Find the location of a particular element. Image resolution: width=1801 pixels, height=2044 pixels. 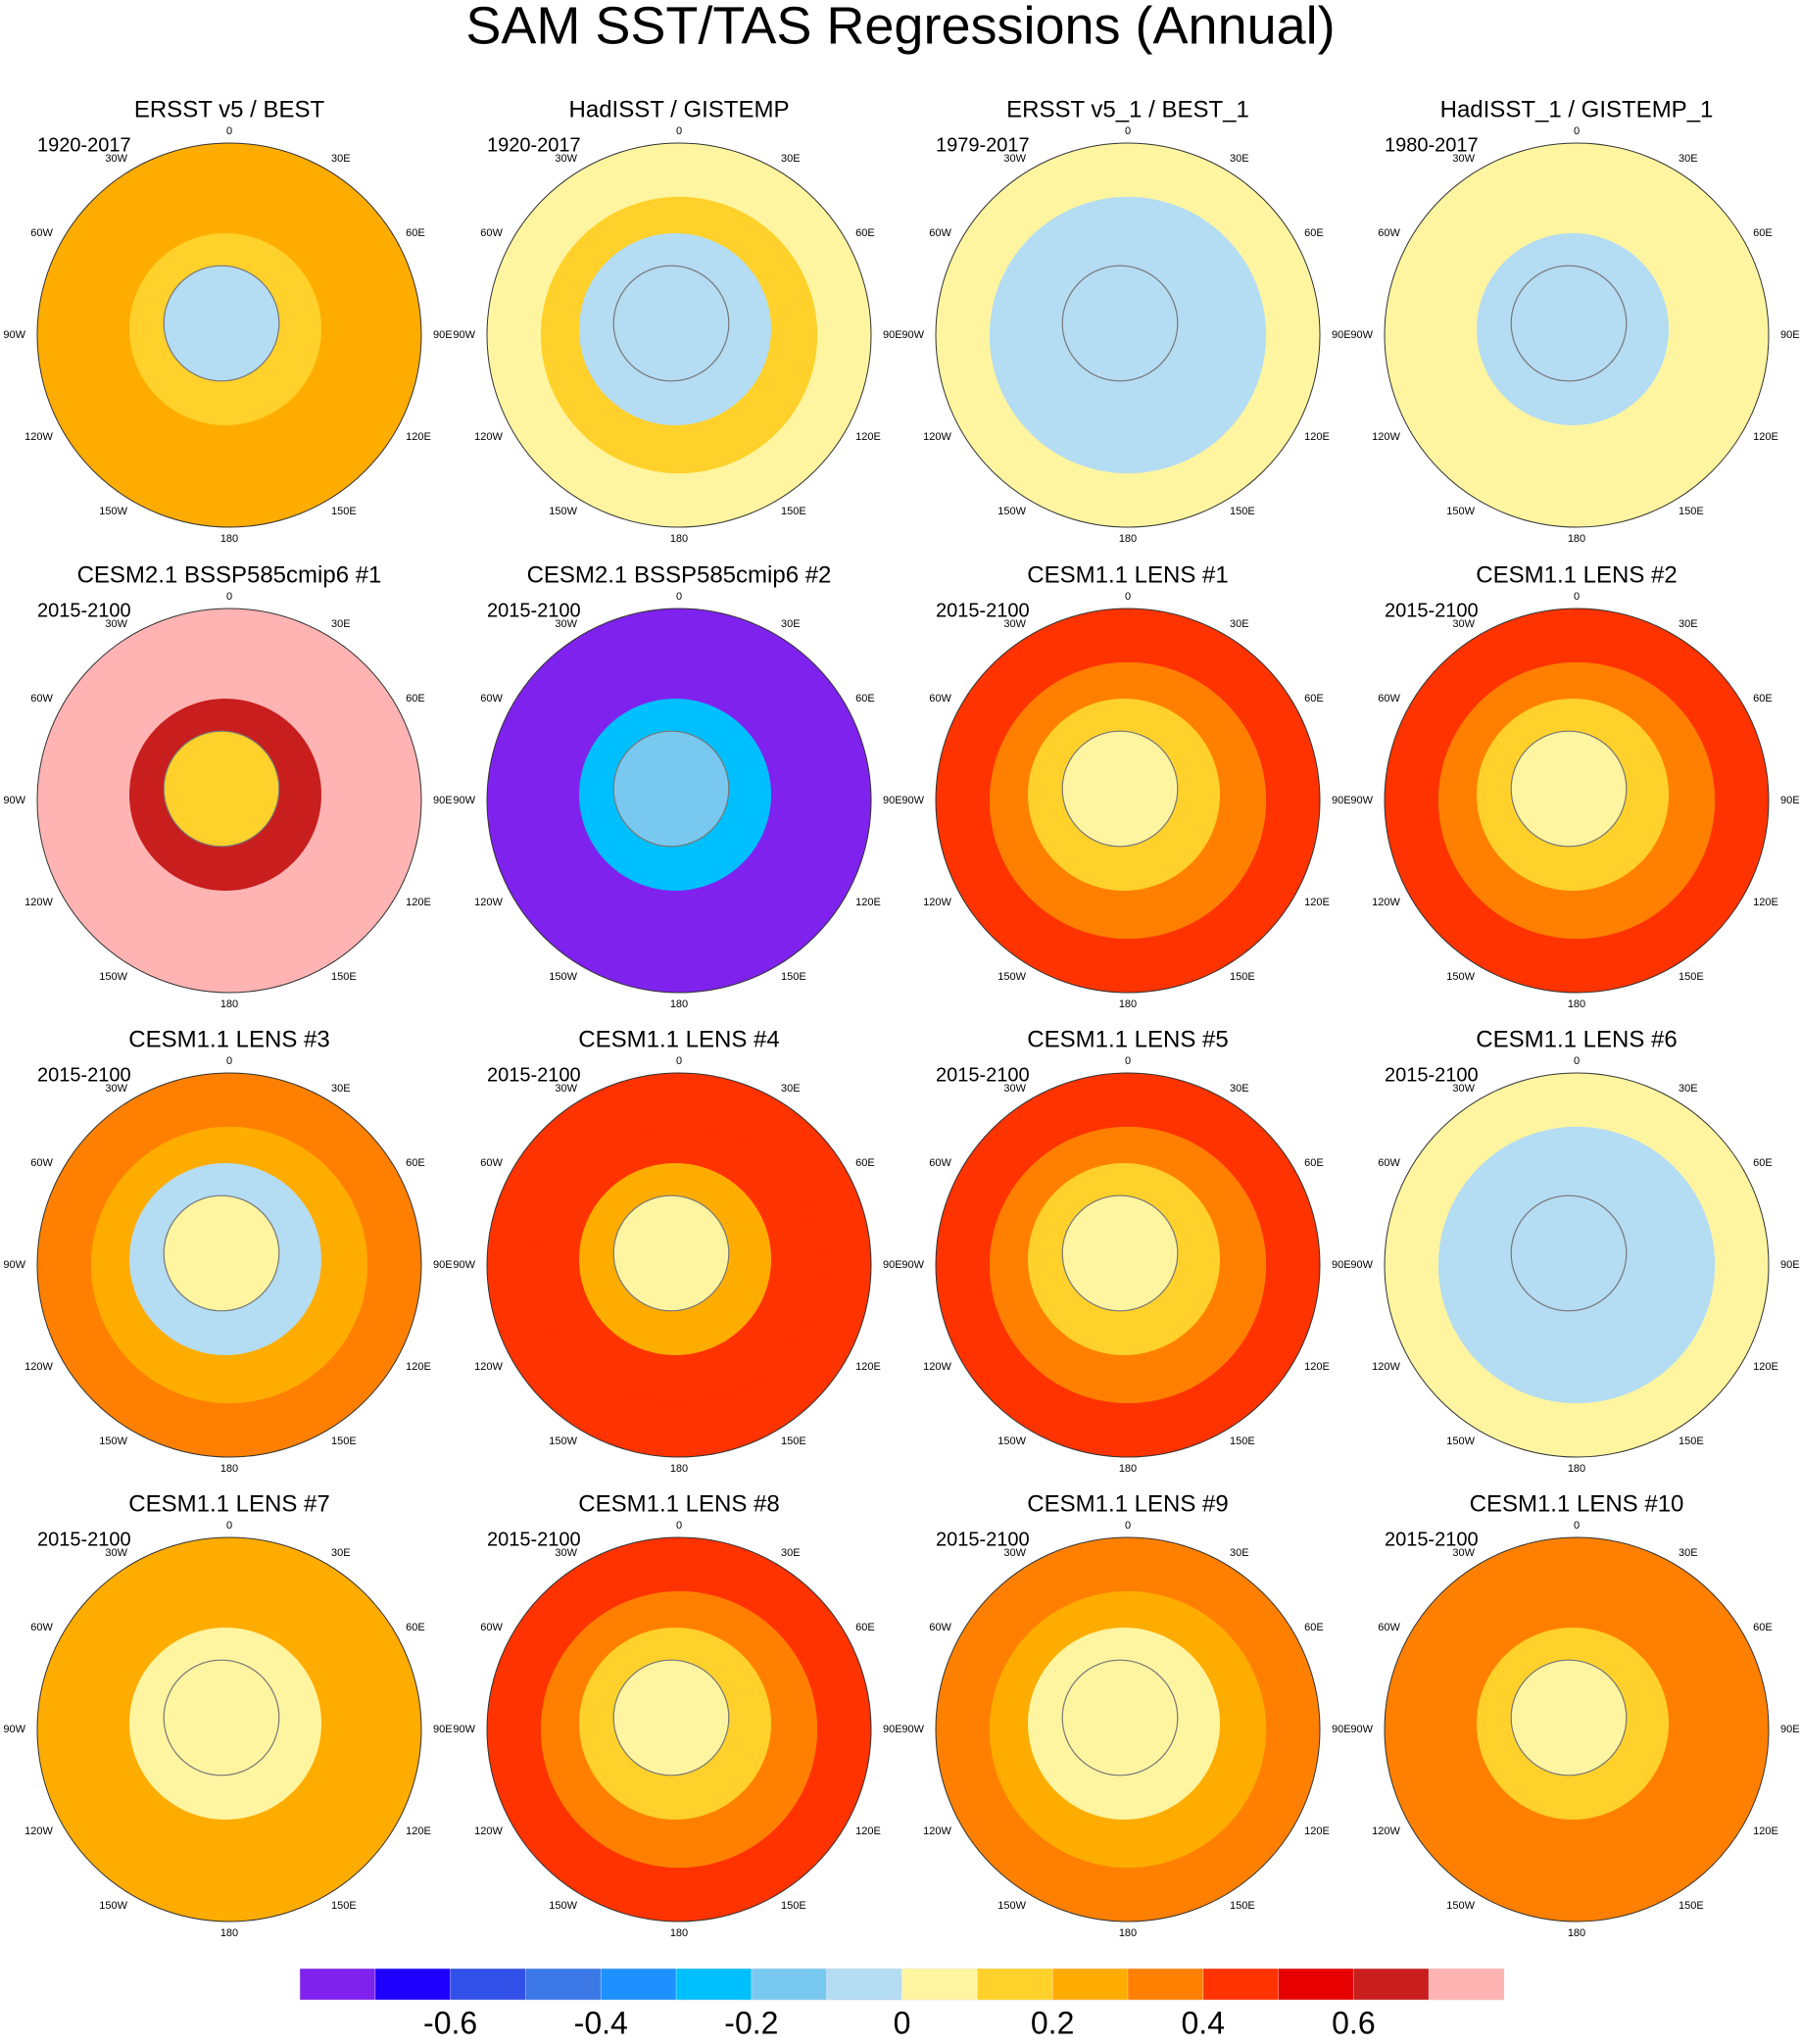

panel-title: CESM1.1 LENS #10 is located at coordinates (1577, 1504).